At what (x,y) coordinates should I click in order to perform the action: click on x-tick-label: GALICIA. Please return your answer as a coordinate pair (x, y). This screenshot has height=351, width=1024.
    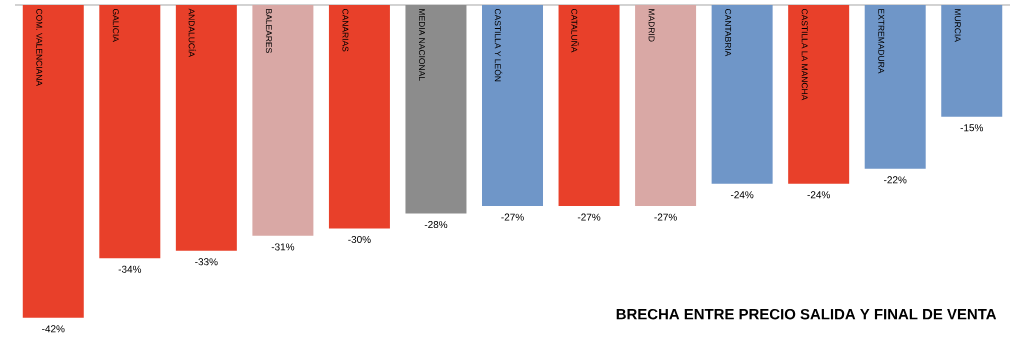
    Looking at the image, I should click on (115, 25).